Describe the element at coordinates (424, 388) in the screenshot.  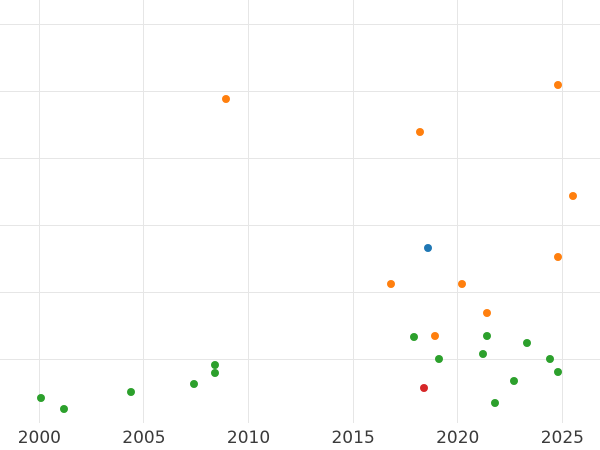
I see `scatter-point-red` at that location.